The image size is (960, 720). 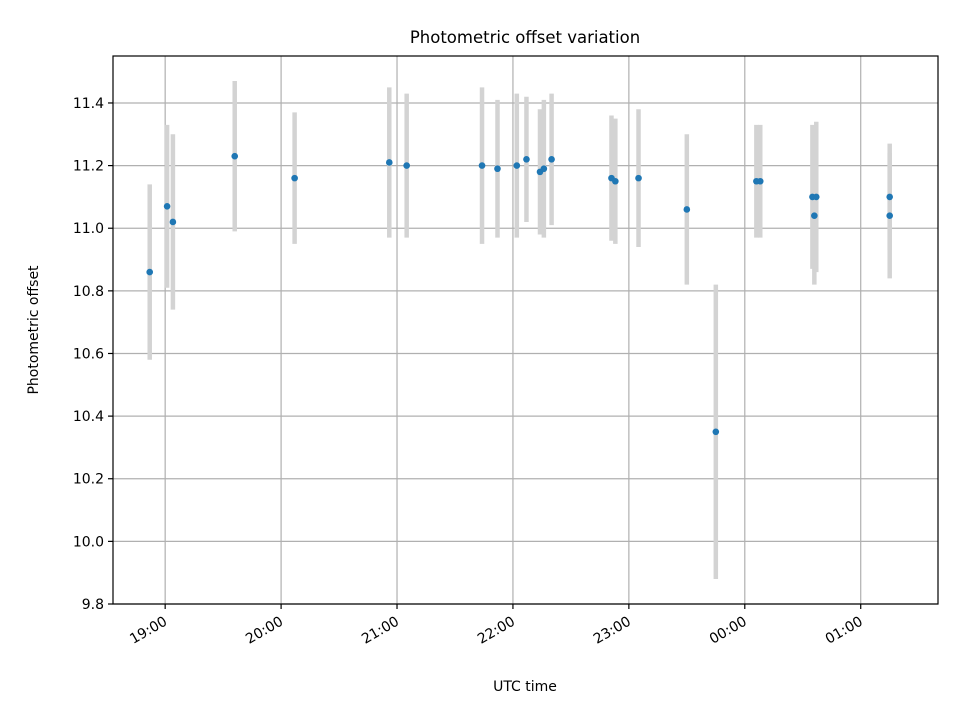 I want to click on y-tick-label: 10.8, so click(x=88, y=292).